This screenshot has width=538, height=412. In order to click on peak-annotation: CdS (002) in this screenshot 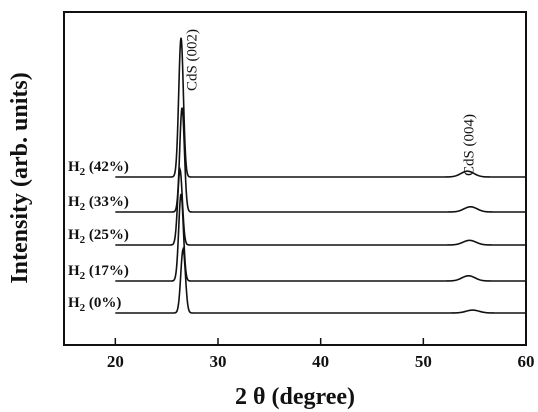, I will do `click(192, 60)`.